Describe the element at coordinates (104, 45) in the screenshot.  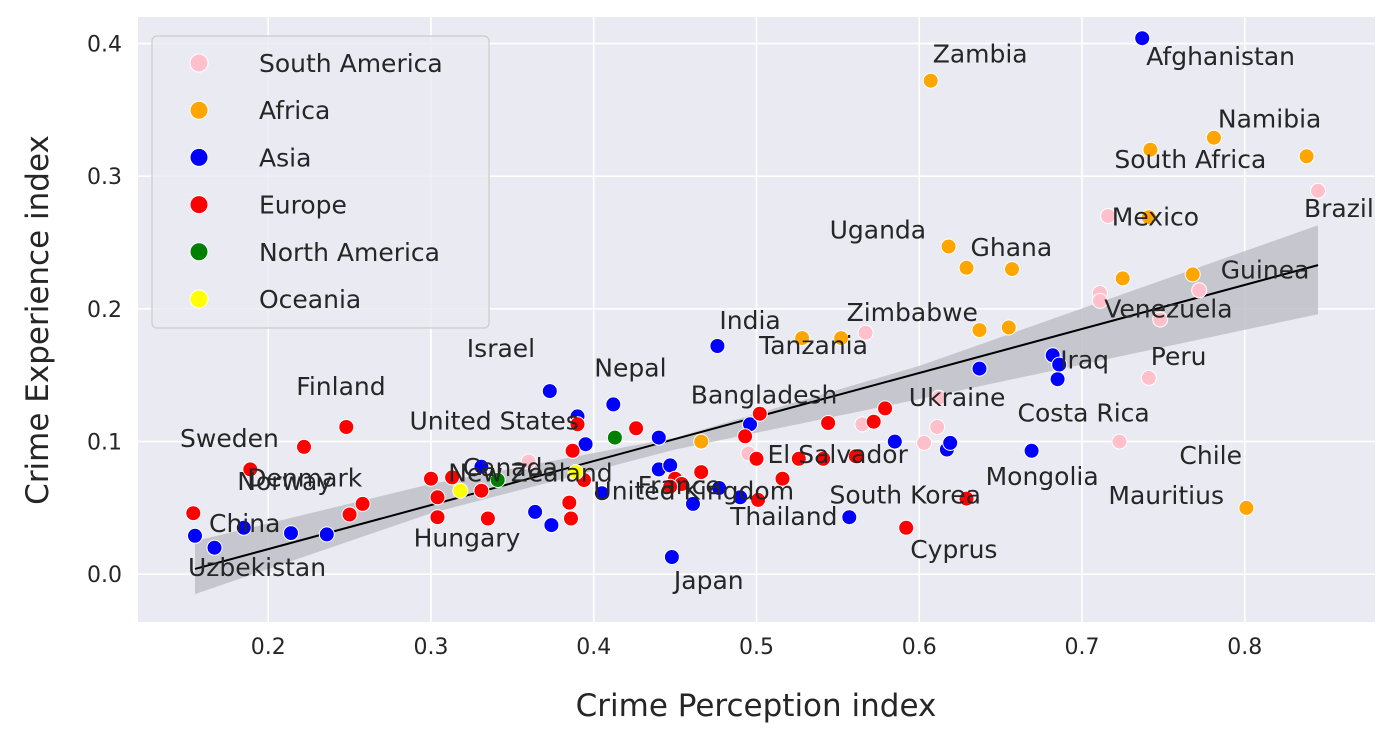
I see `y-tick-label: 0.4` at that location.